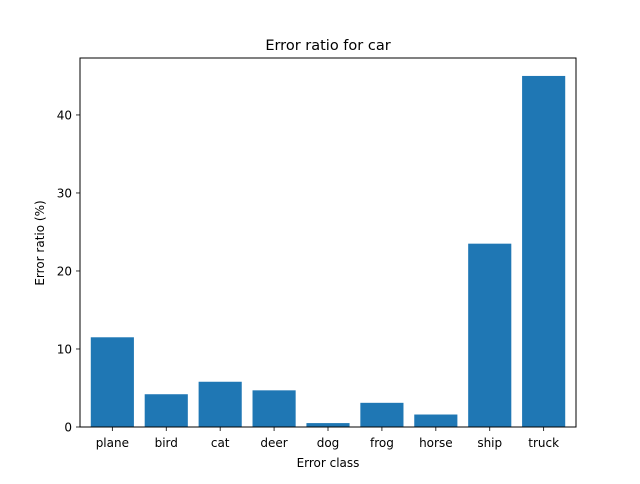 This screenshot has width=640, height=484. I want to click on y-axis-ticks: 0 10 20 30 40, so click(68, 271).